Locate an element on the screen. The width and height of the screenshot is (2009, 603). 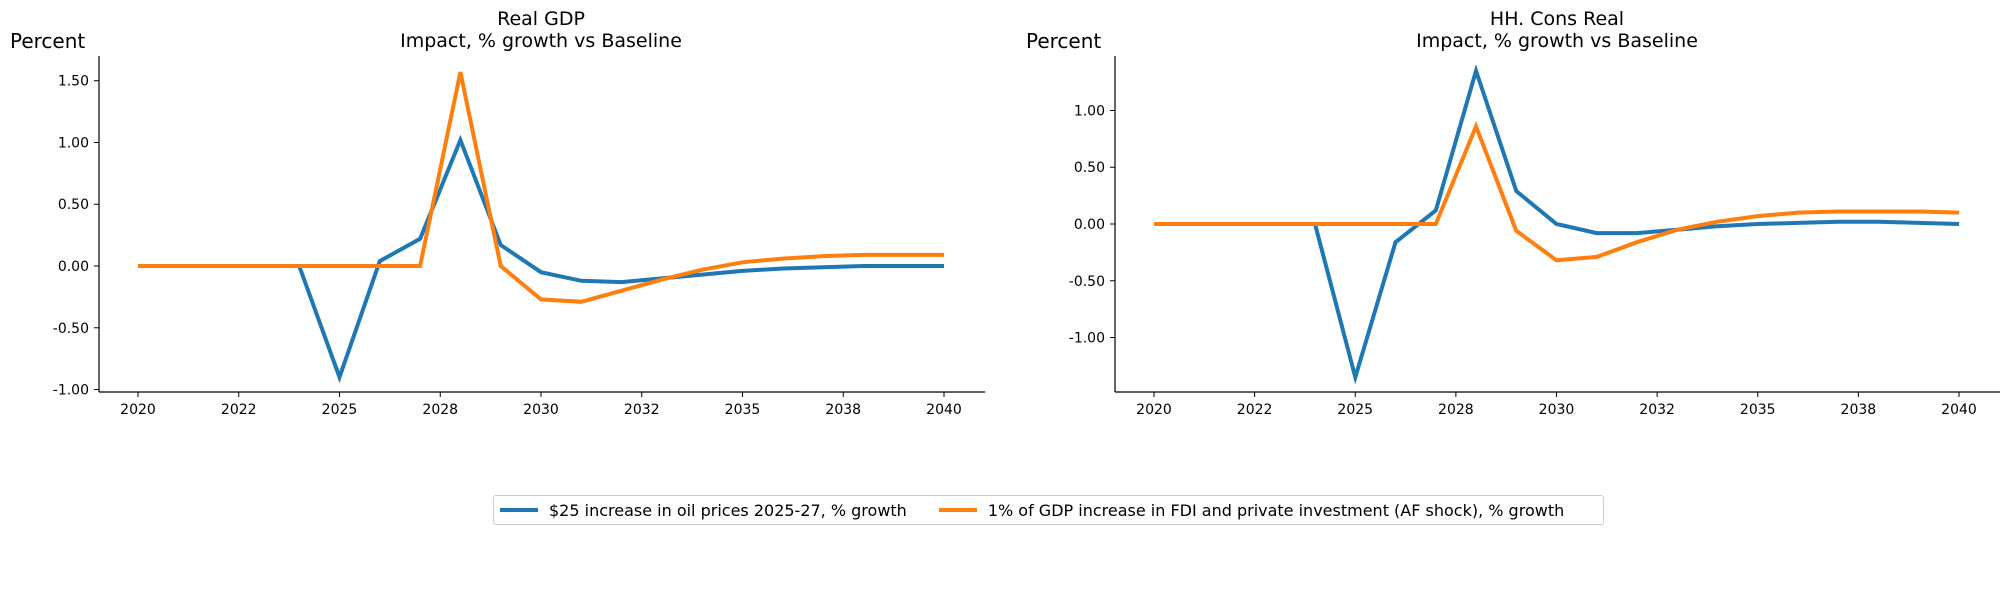
y-tick-label: 1.50 is located at coordinates (73, 82).